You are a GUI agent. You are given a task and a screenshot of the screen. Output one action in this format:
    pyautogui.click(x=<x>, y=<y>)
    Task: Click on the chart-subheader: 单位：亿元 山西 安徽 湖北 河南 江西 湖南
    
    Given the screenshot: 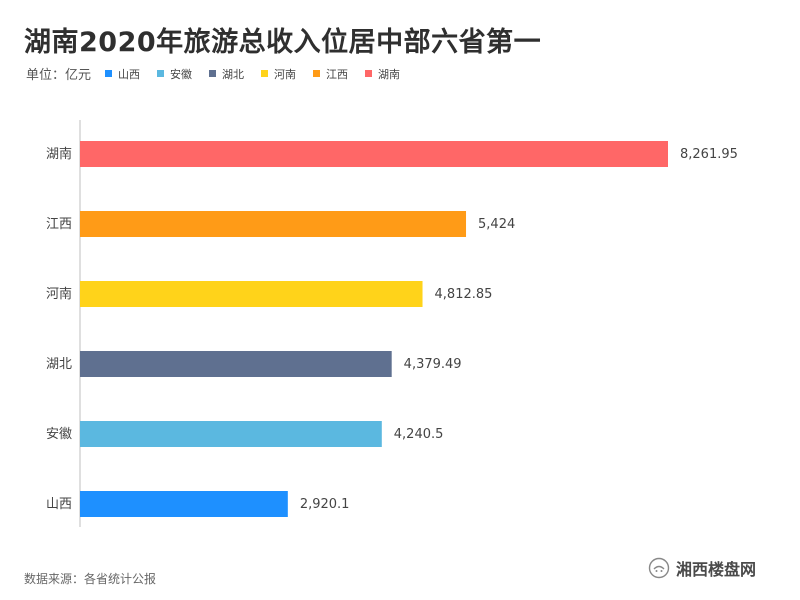 What is the action you would take?
    pyautogui.click(x=221, y=74)
    